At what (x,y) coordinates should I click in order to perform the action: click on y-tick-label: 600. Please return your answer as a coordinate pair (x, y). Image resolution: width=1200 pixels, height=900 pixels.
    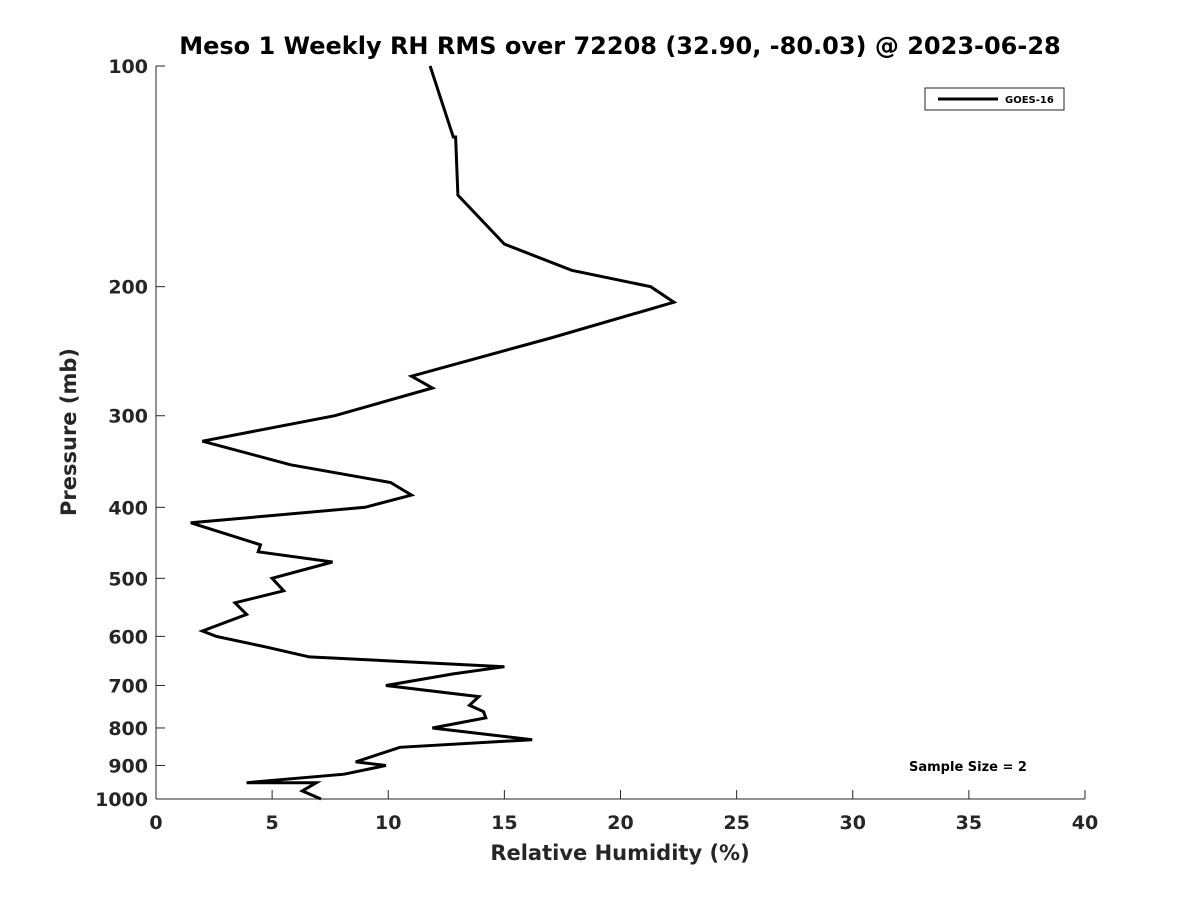
    Looking at the image, I should click on (128, 637).